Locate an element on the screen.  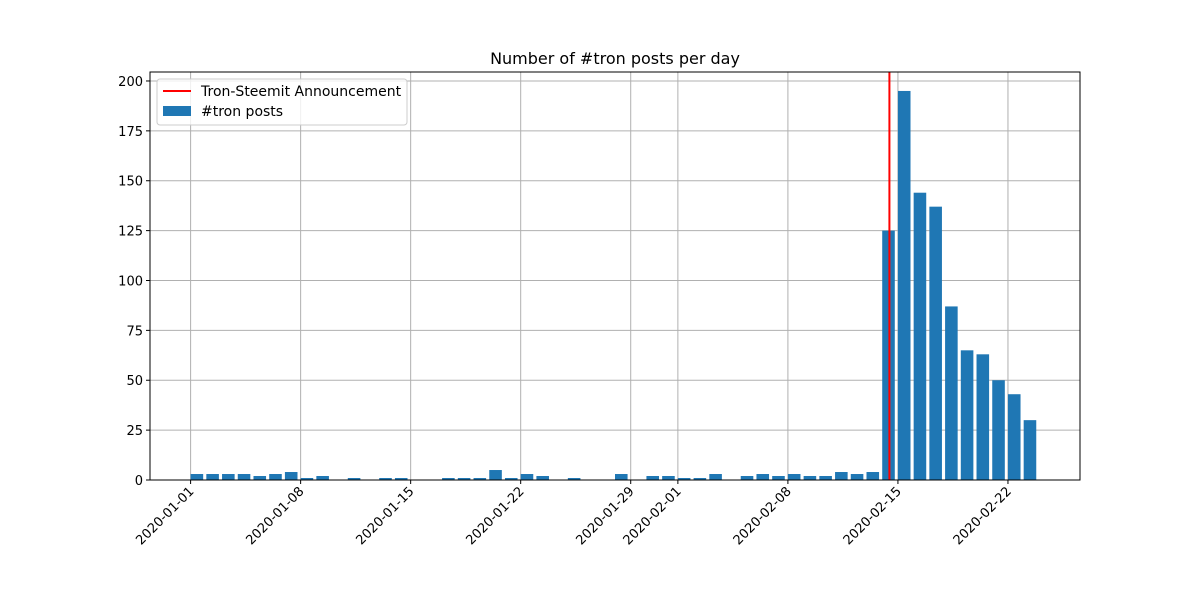
legend-swatch-posts is located at coordinates (177, 111).